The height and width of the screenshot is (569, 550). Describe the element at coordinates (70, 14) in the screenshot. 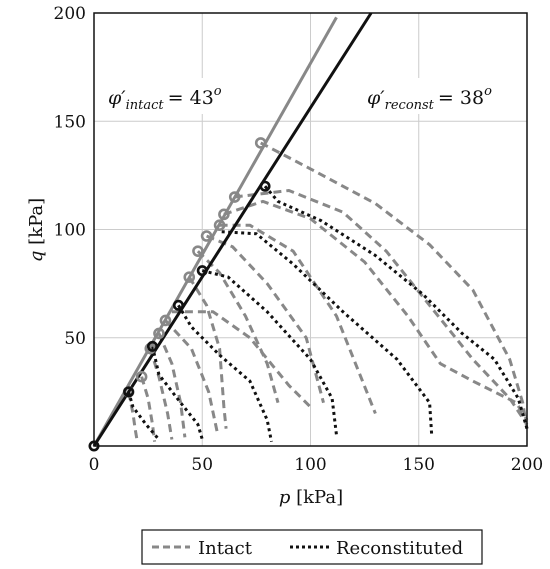

I see `y-tick-label: 200` at that location.